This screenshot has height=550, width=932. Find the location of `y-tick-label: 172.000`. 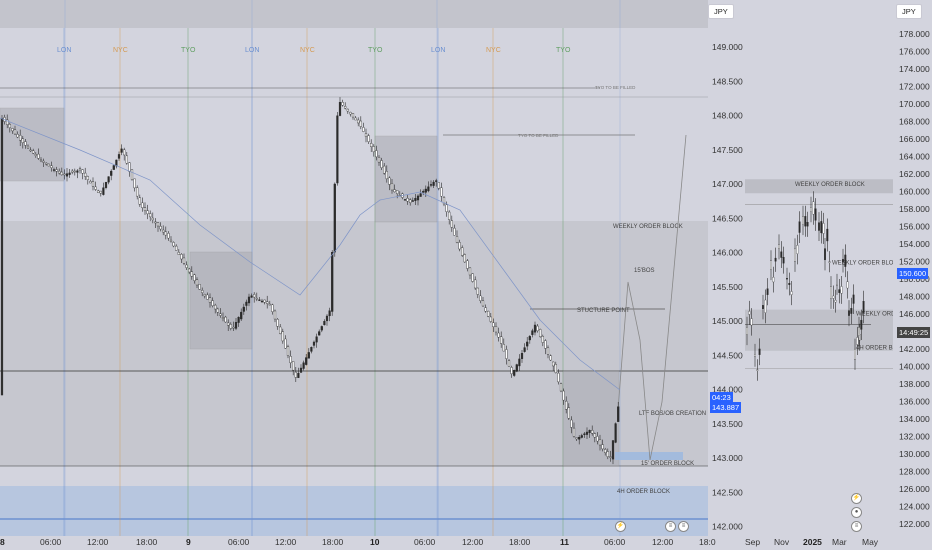

y-tick-label: 172.000 is located at coordinates (914, 87).